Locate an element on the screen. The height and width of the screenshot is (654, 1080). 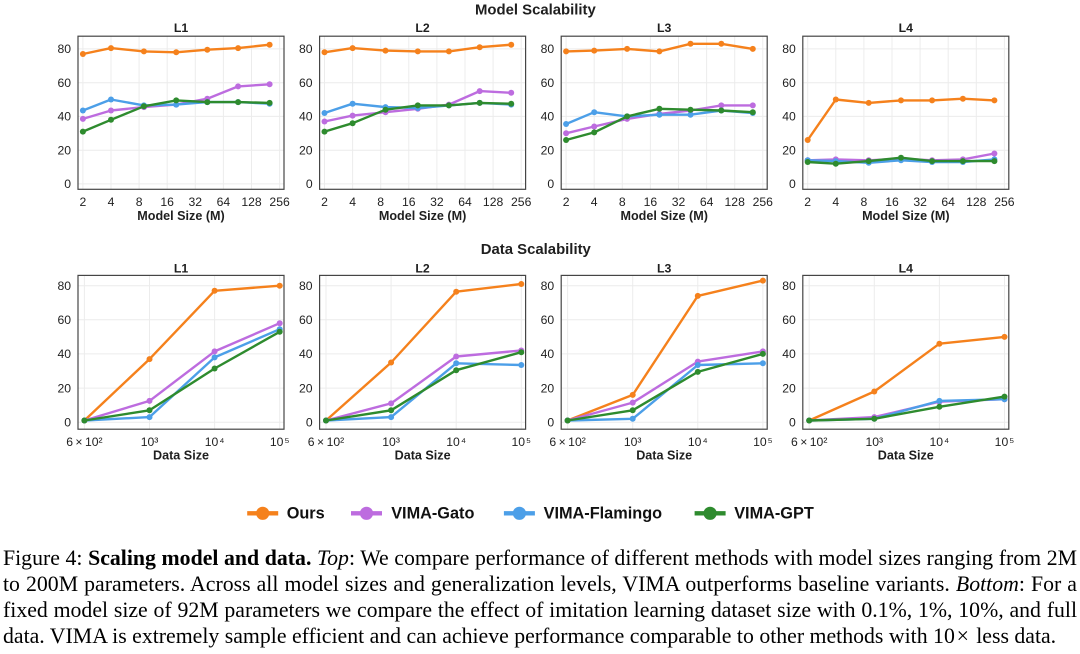
svg-text: Model Scalability is located at coordinates (536, 11).